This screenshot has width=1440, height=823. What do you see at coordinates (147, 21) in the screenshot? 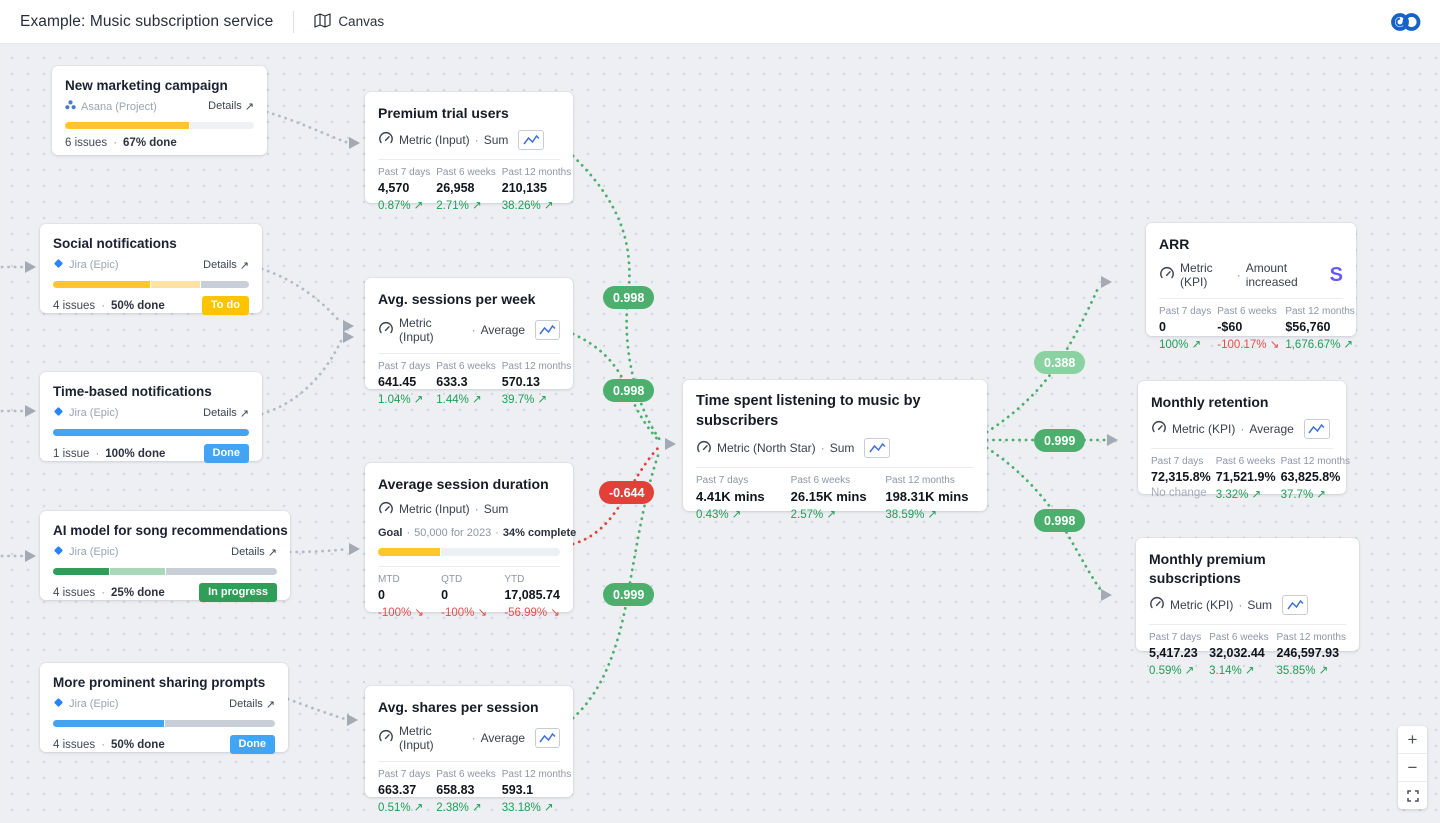
I see `page-title: Example: Music subscription service` at bounding box center [147, 21].